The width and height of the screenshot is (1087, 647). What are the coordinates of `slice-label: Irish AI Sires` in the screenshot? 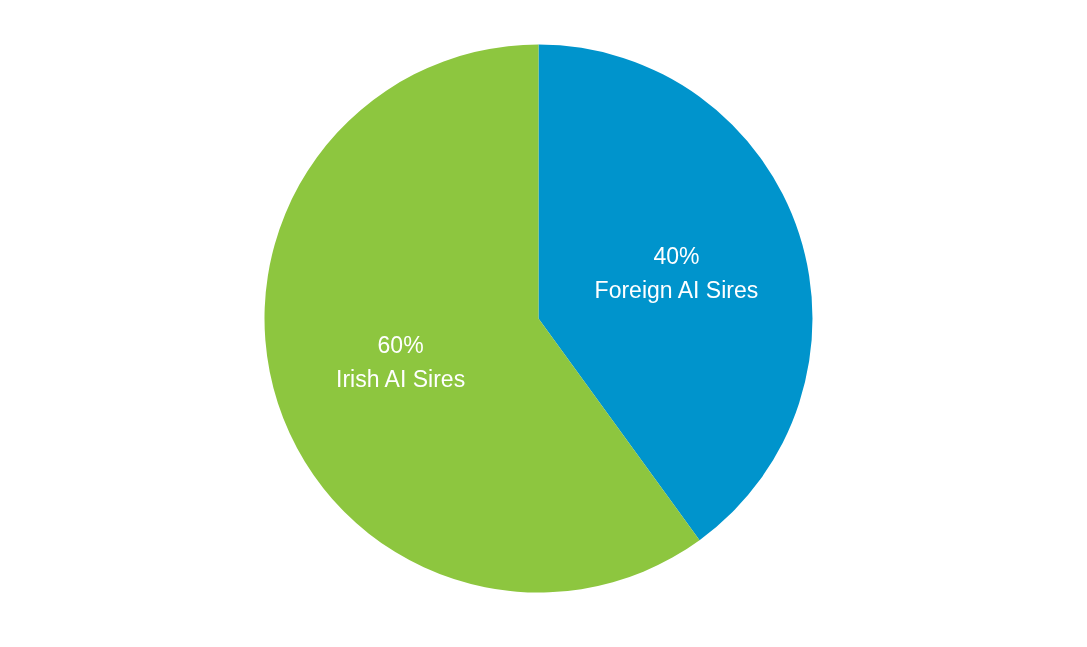 It's located at (401, 379).